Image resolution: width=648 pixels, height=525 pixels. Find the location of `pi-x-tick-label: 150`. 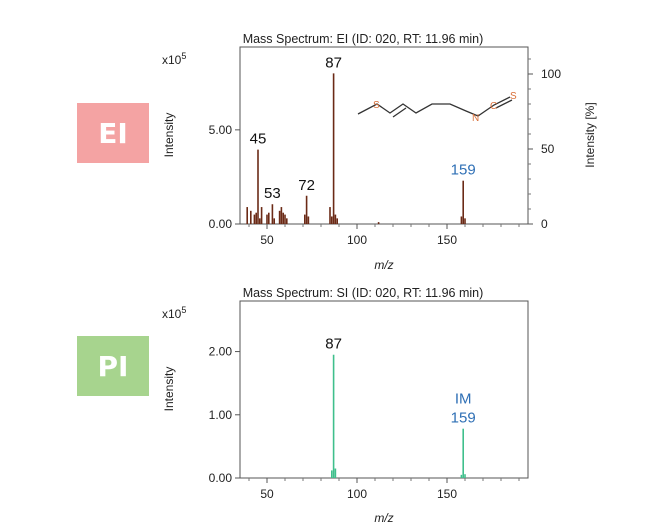

pi-x-tick-label: 150 is located at coordinates (447, 494).